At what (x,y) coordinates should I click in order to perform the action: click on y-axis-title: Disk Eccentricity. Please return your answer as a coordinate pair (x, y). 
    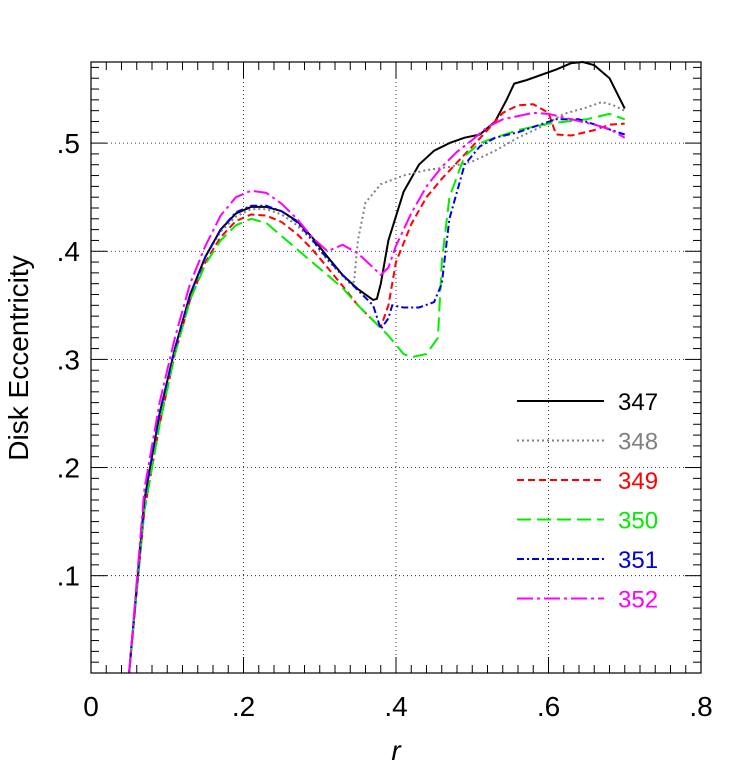
    Looking at the image, I should click on (18, 357).